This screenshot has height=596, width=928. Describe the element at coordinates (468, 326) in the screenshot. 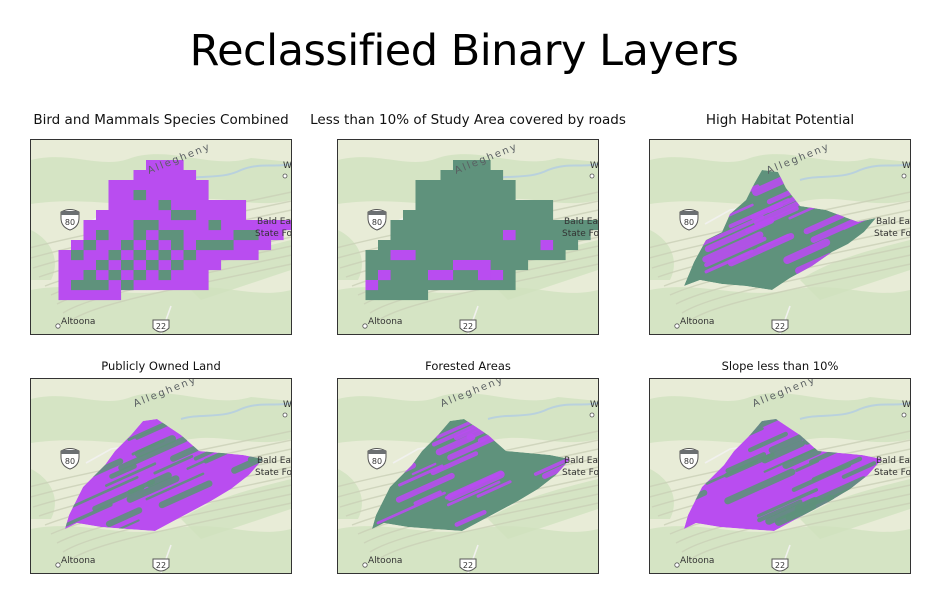

I see `us-route-shield-icon: 22` at that location.